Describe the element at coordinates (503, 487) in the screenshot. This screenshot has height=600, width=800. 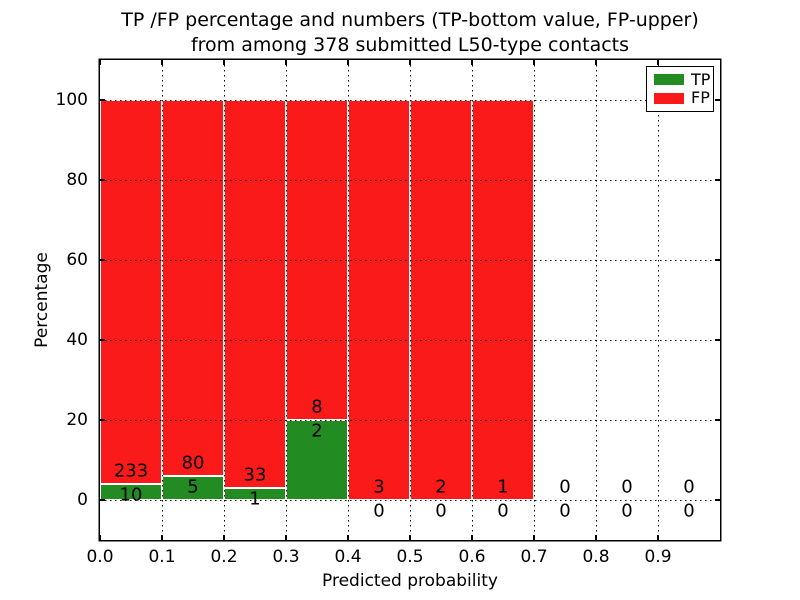
I see `fp-count-label: 1` at that location.